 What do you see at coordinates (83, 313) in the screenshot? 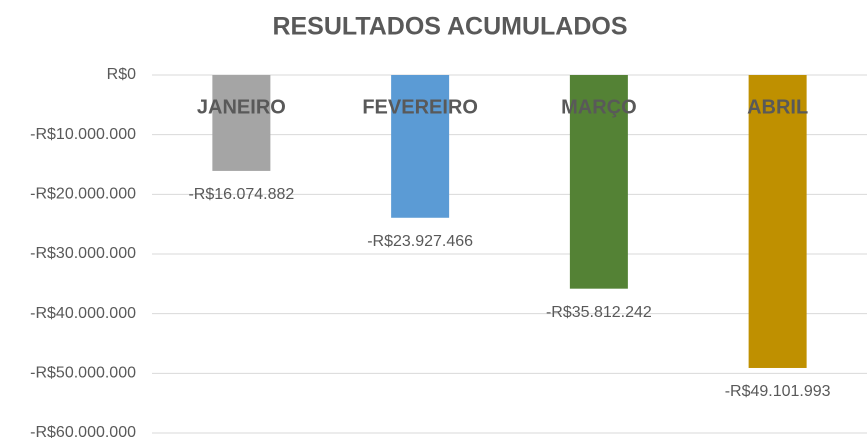
I see `y-tick-label: -R$40.000.000` at bounding box center [83, 313].